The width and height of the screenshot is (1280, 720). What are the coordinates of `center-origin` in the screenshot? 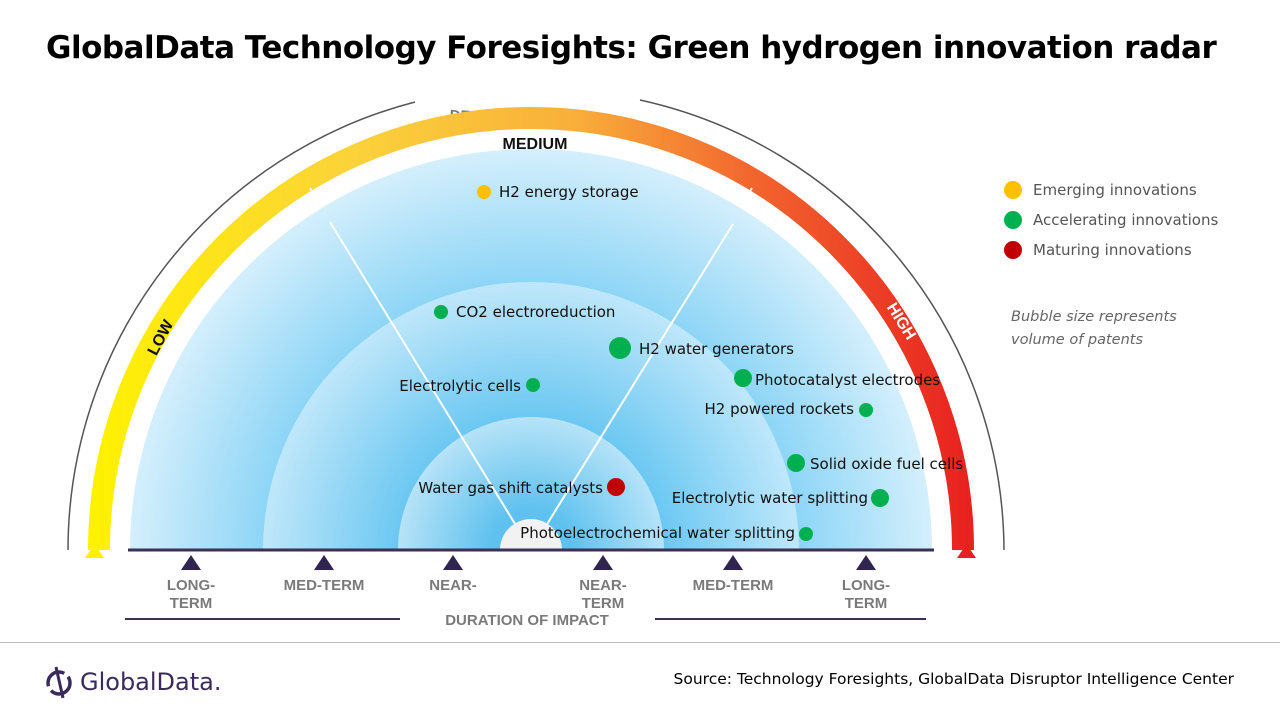 It's located at (531, 534).